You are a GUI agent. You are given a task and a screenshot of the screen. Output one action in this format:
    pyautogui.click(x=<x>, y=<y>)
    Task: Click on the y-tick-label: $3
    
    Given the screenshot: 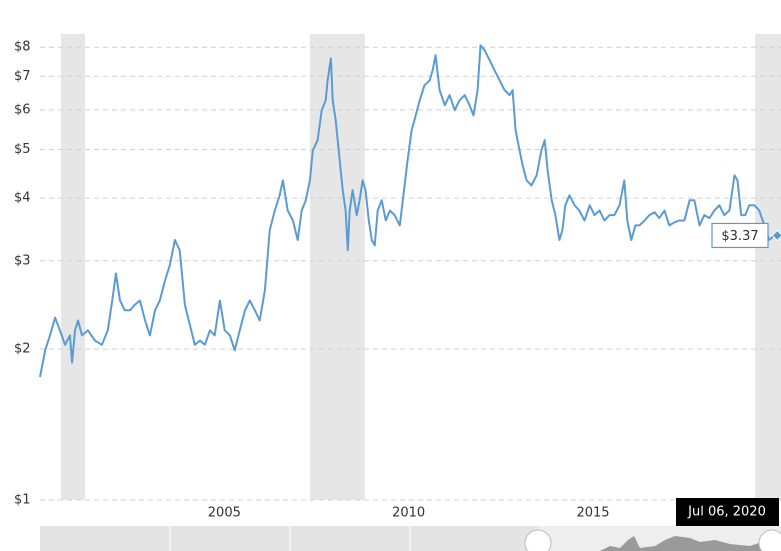 What is the action you would take?
    pyautogui.click(x=22, y=260)
    